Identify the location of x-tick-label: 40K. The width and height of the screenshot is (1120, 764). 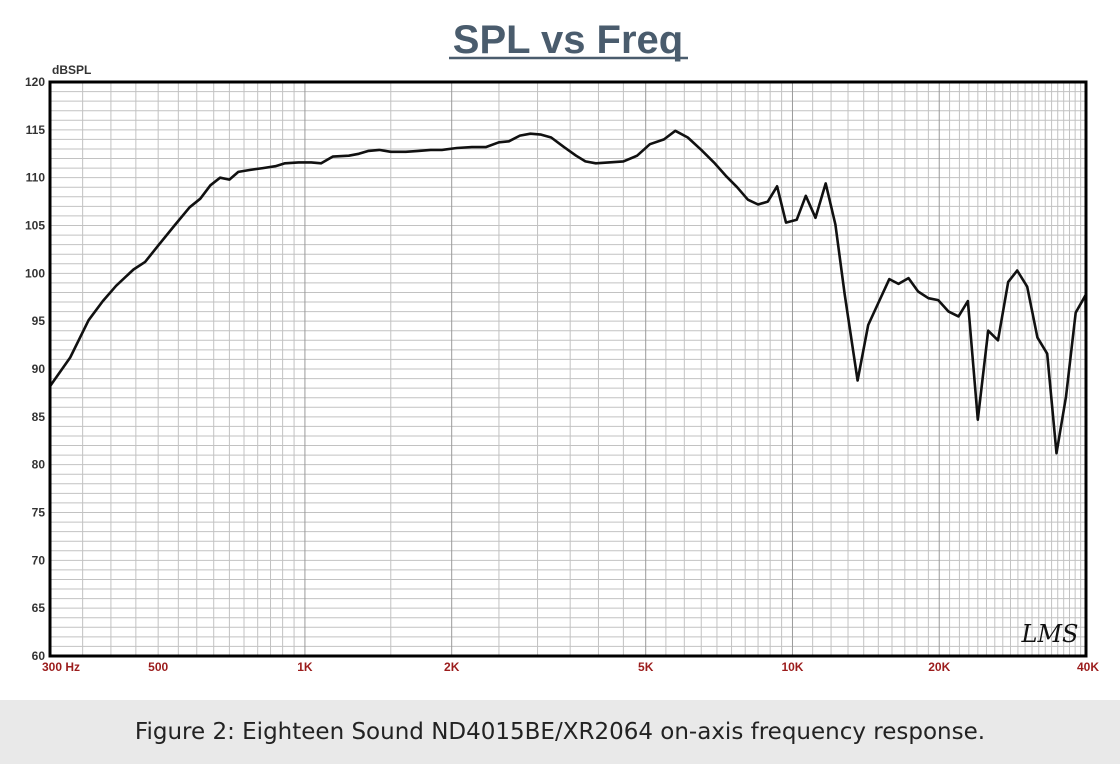
(1088, 667).